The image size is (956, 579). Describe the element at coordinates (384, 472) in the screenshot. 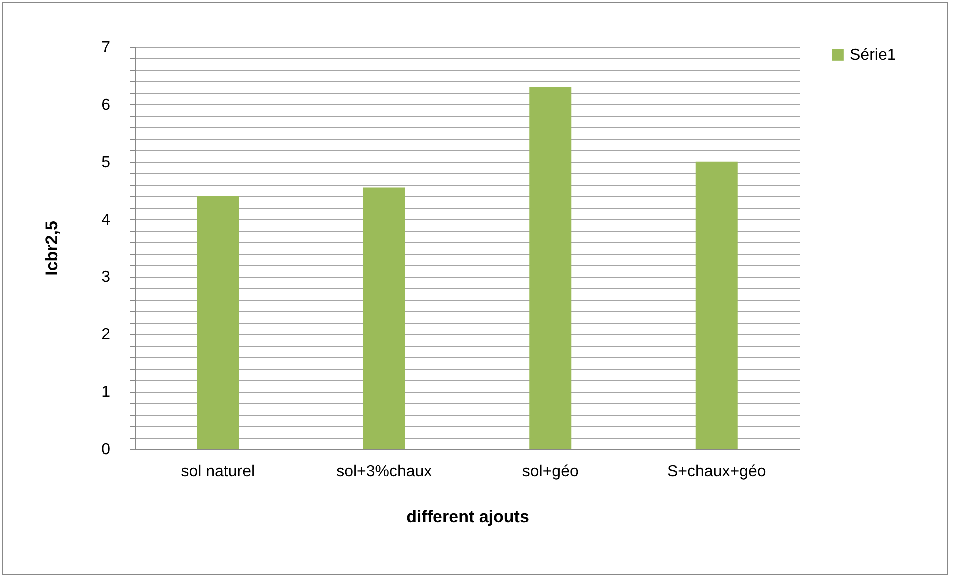

I see `x-tick-label: sol+3%chaux` at that location.